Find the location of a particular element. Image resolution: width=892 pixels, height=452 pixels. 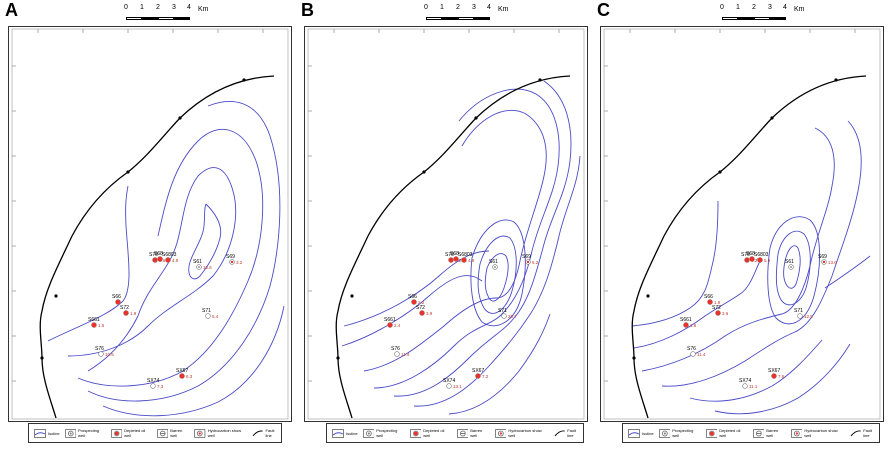

well-name: S66 is located at coordinates (708, 297).